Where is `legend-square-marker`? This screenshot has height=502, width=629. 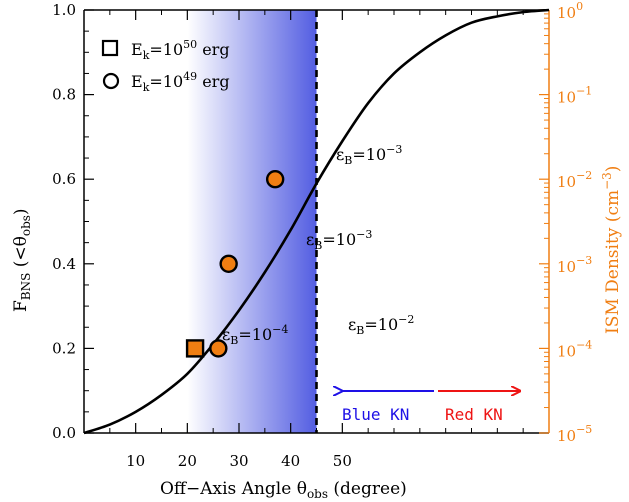
legend-square-marker is located at coordinates (110, 48).